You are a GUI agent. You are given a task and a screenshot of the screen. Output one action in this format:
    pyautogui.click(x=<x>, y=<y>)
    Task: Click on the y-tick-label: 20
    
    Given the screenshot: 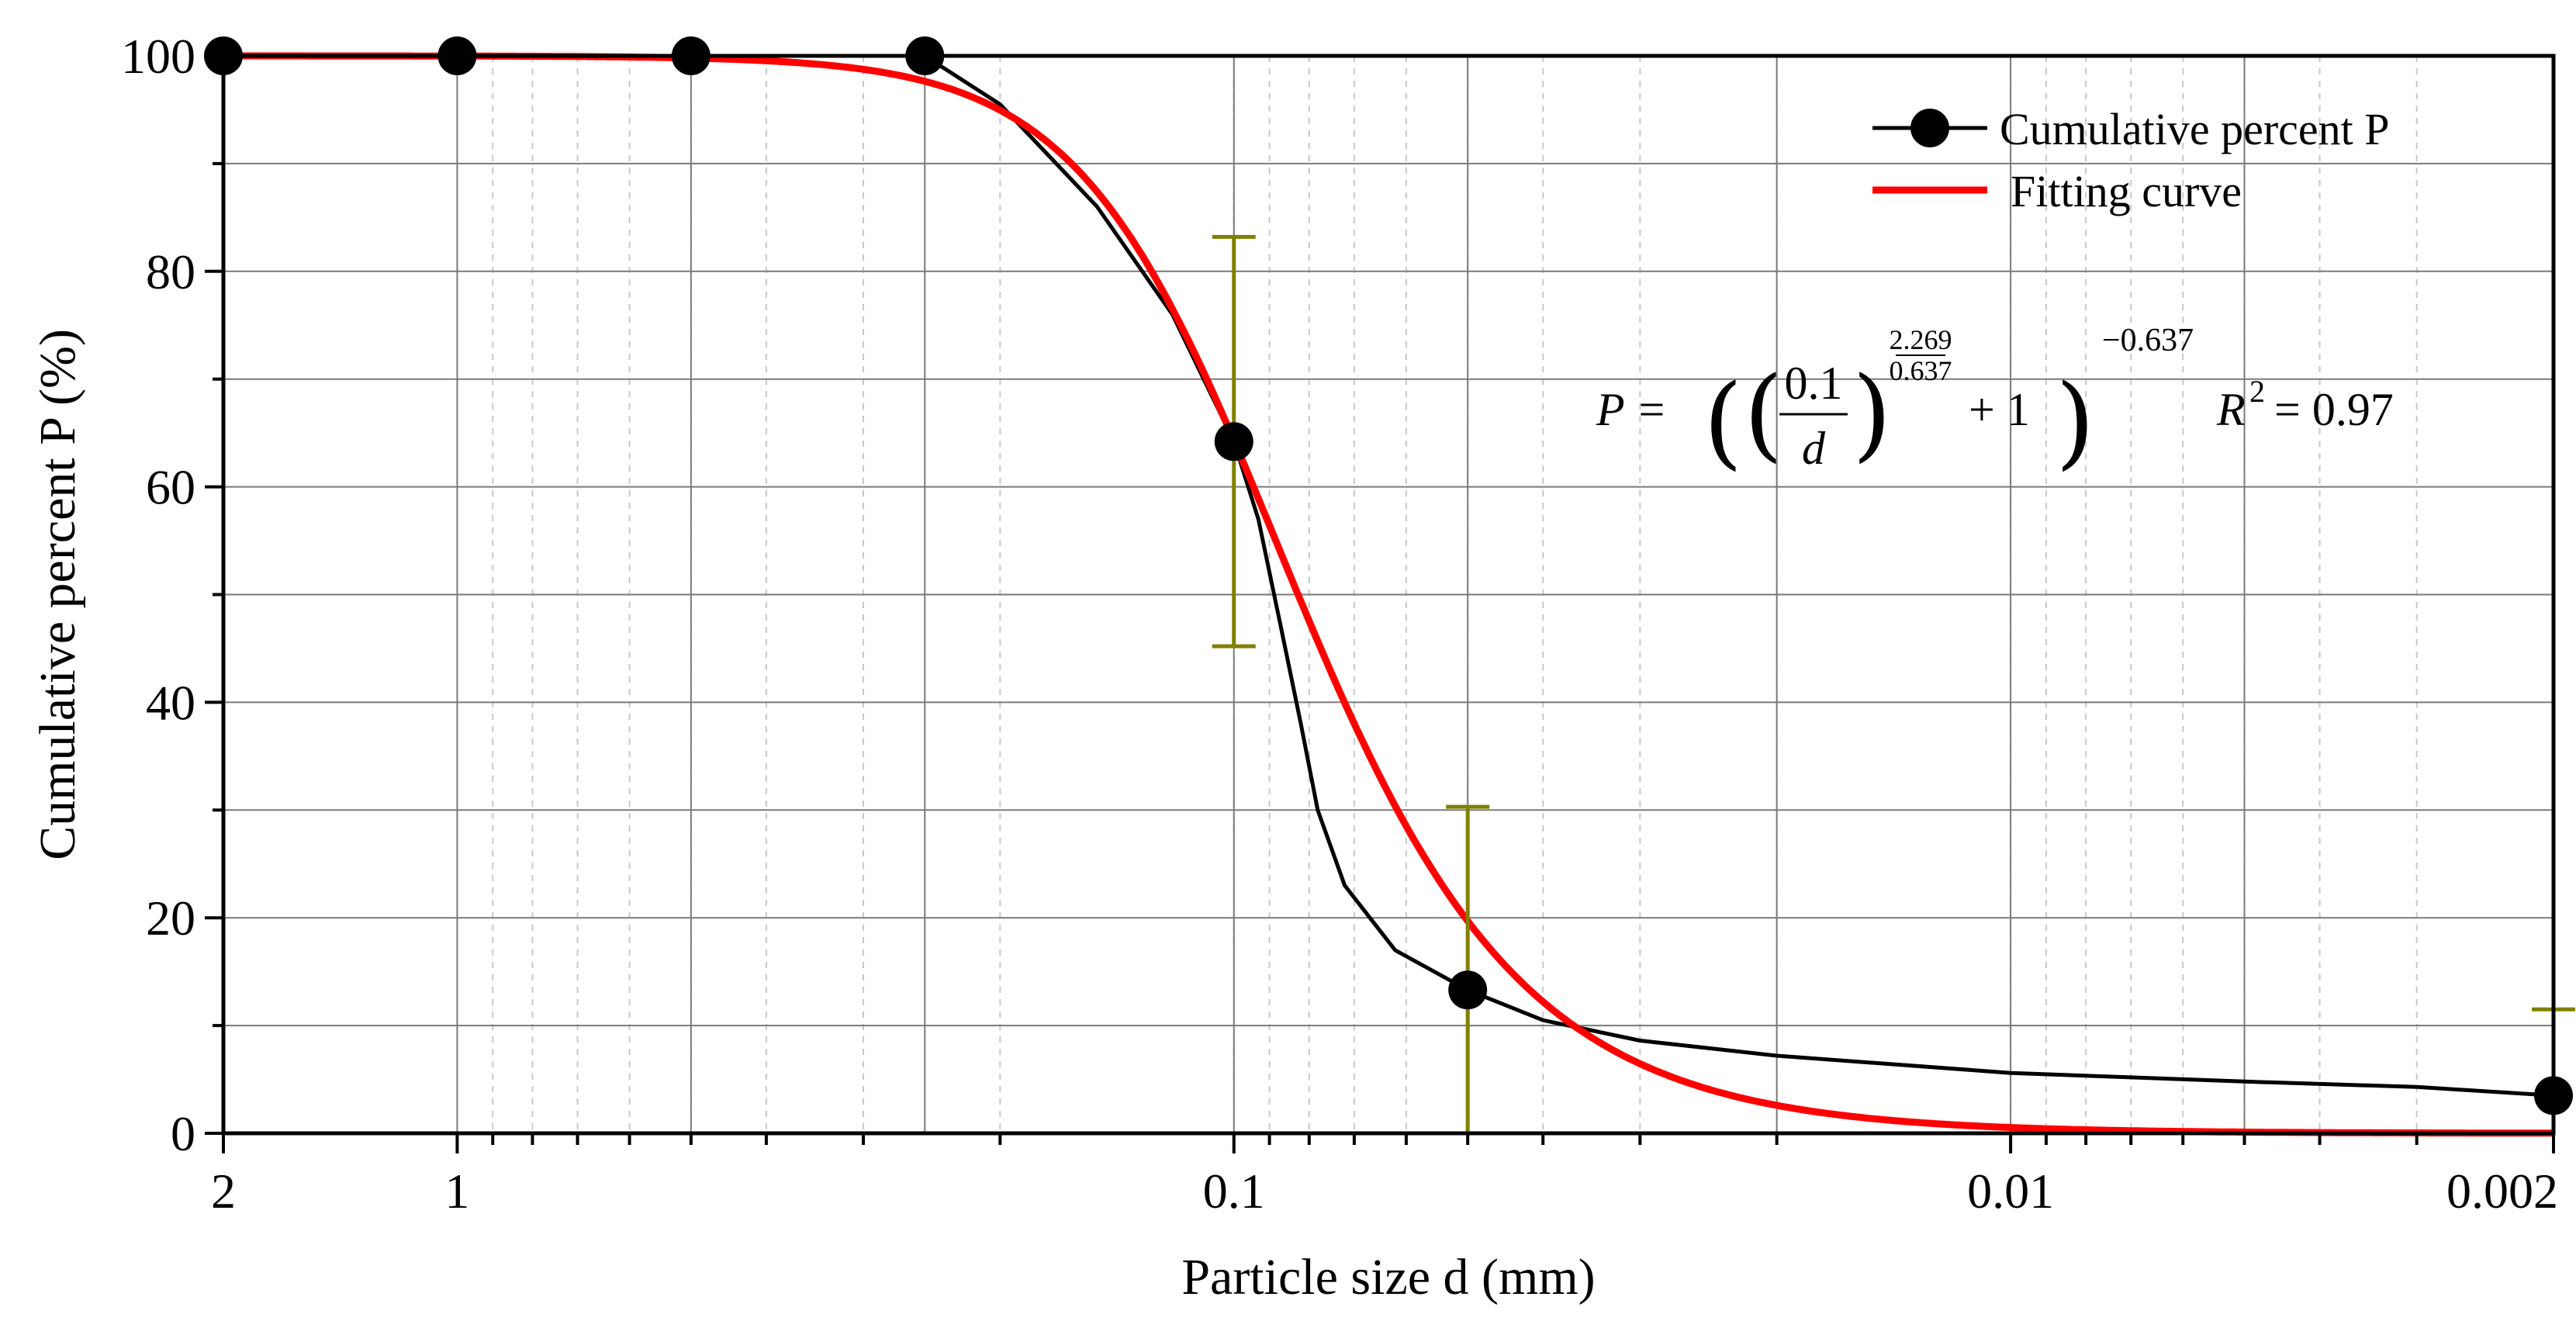 What is the action you would take?
    pyautogui.click(x=170, y=918)
    